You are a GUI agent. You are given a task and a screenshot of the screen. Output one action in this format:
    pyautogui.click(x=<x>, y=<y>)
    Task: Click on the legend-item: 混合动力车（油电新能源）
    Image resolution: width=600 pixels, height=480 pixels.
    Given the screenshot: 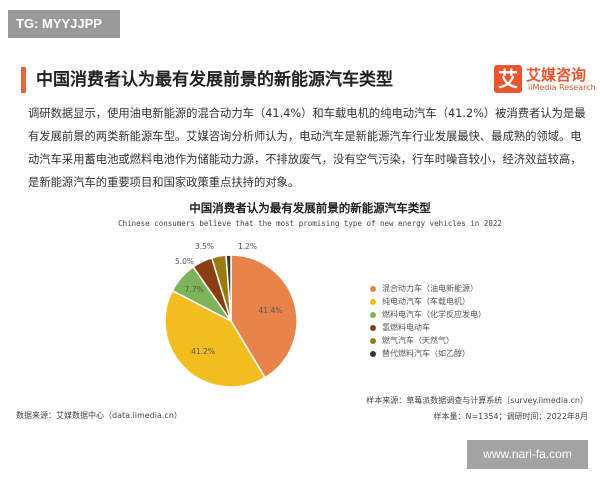 What is the action you would take?
    pyautogui.click(x=428, y=288)
    